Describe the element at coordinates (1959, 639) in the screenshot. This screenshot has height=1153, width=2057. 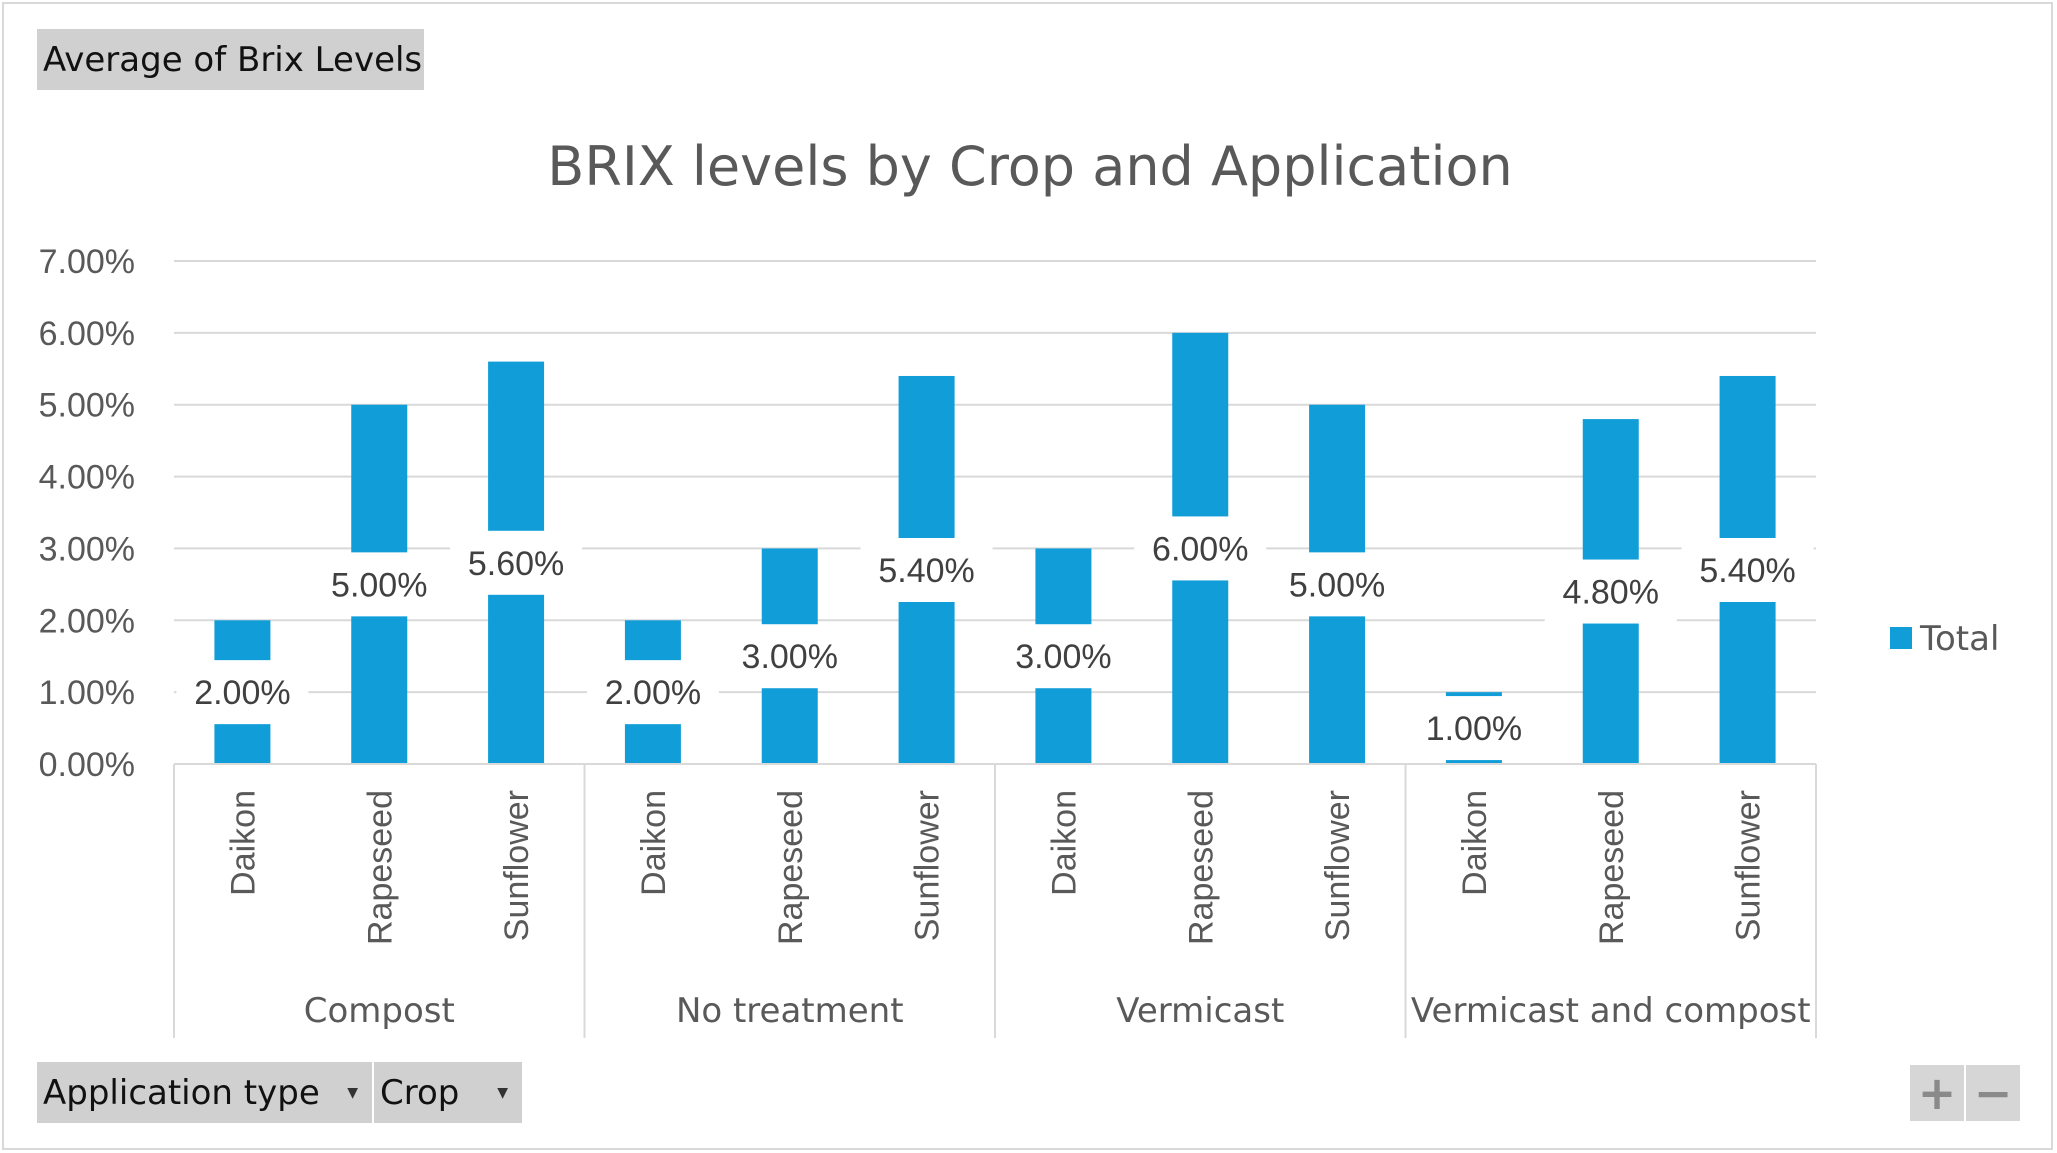
I see `legend-label: Total` at that location.